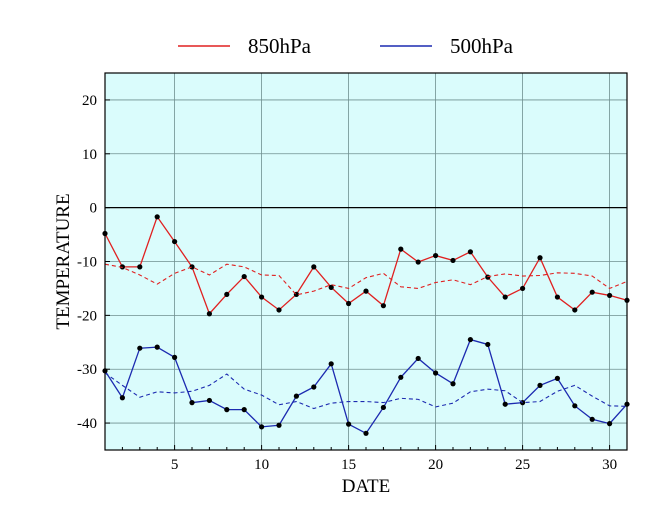 This screenshot has height=510, width=660. Describe the element at coordinates (87, 370) in the screenshot. I see `y-tick-label: -30` at that location.